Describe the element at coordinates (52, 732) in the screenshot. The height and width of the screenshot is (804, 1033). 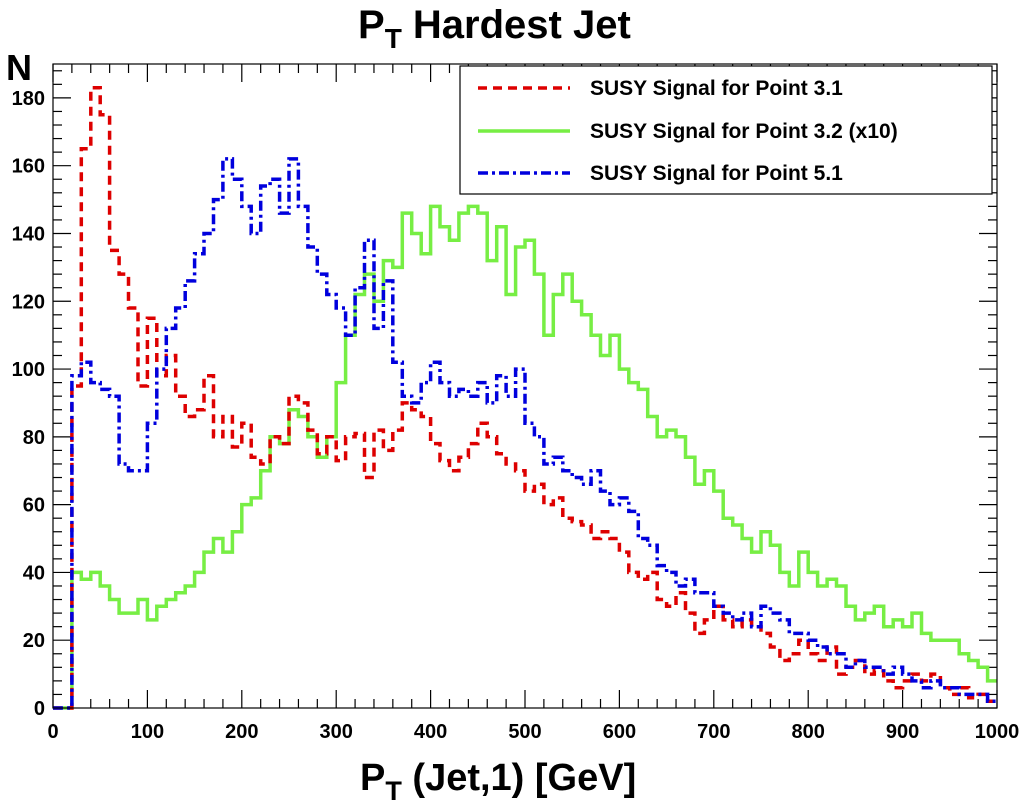
I see `x-tick-label: 0` at that location.